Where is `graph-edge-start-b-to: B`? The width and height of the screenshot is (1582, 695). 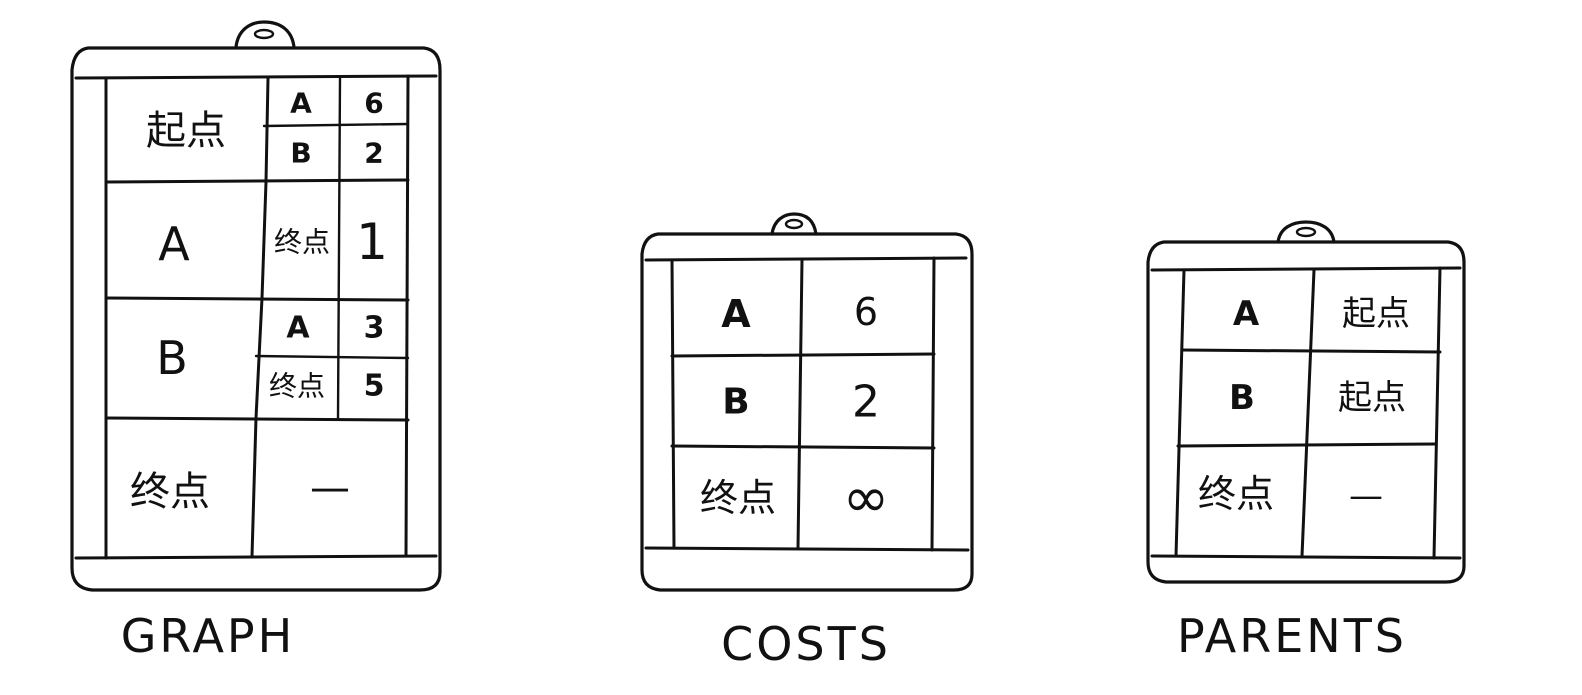 graph-edge-start-b-to: B is located at coordinates (300, 153).